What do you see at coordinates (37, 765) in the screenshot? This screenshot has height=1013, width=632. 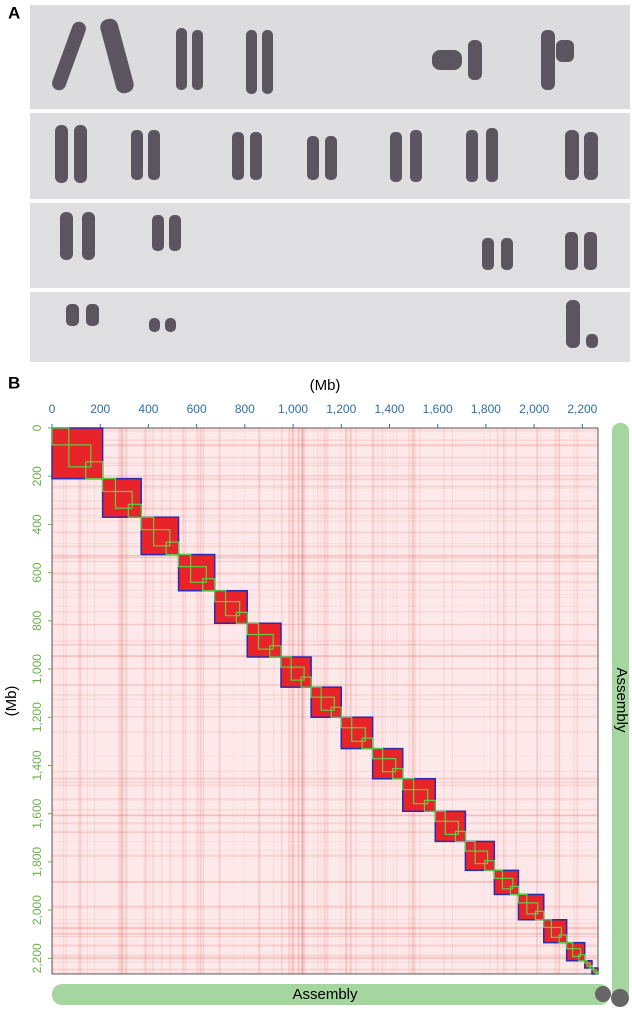 I see `y-tick-label: 1,400` at bounding box center [37, 765].